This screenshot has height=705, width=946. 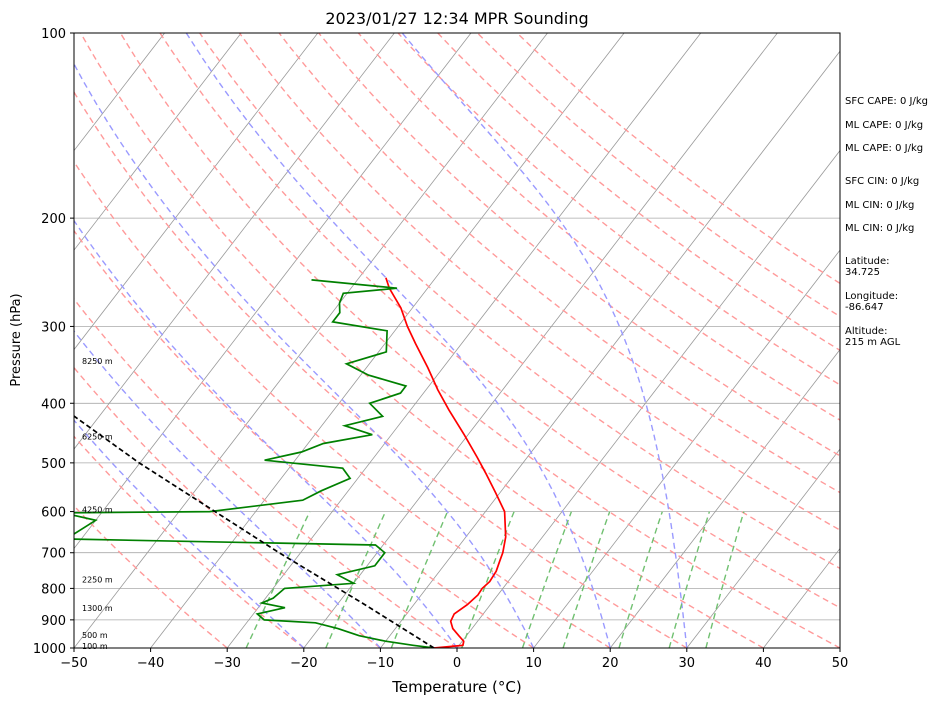 What do you see at coordinates (763, 663) in the screenshot?
I see `x-tick-label: 40` at bounding box center [763, 663].